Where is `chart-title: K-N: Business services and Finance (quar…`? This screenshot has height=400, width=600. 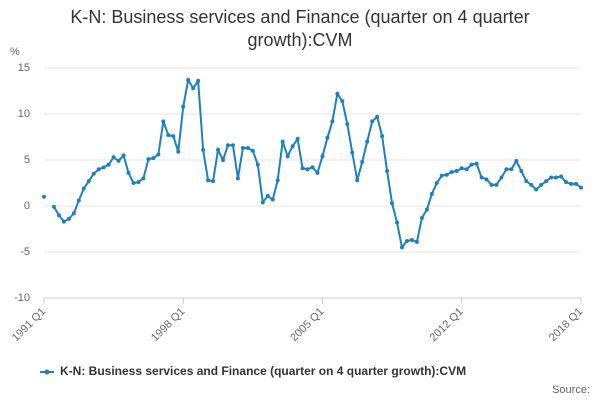
chart-title: K-N: Business services and Finance (quar… is located at coordinates (300, 28).